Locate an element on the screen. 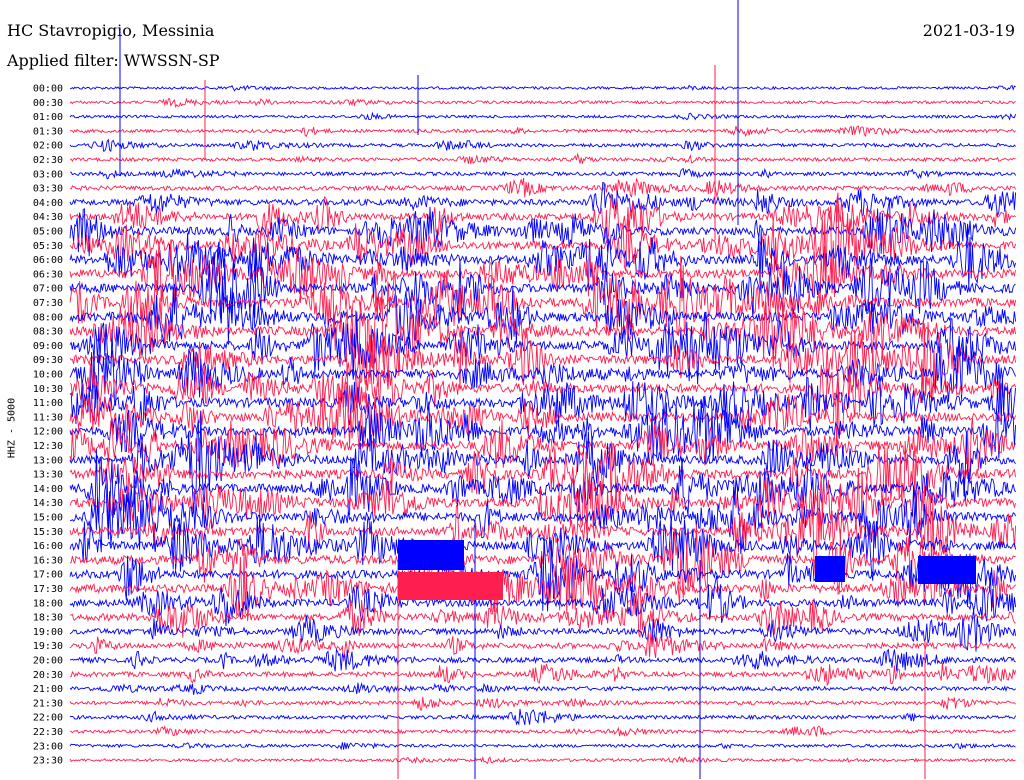  time-tick-label: 19:30 is located at coordinates (48, 646).